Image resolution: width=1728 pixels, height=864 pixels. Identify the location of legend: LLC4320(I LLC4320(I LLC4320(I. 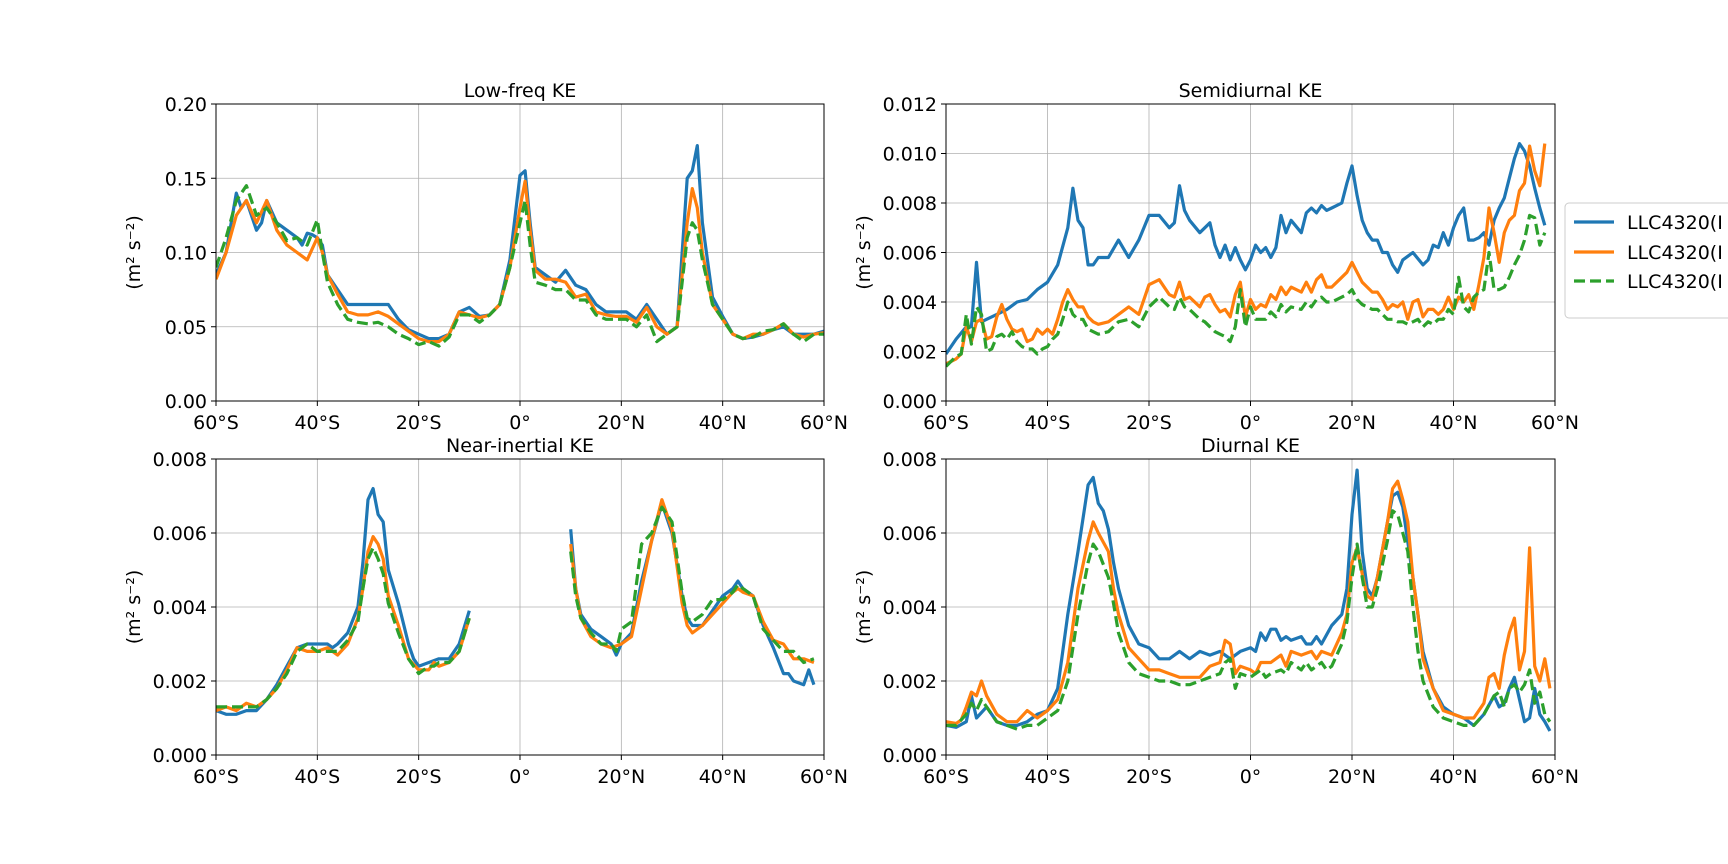
(1646, 260).